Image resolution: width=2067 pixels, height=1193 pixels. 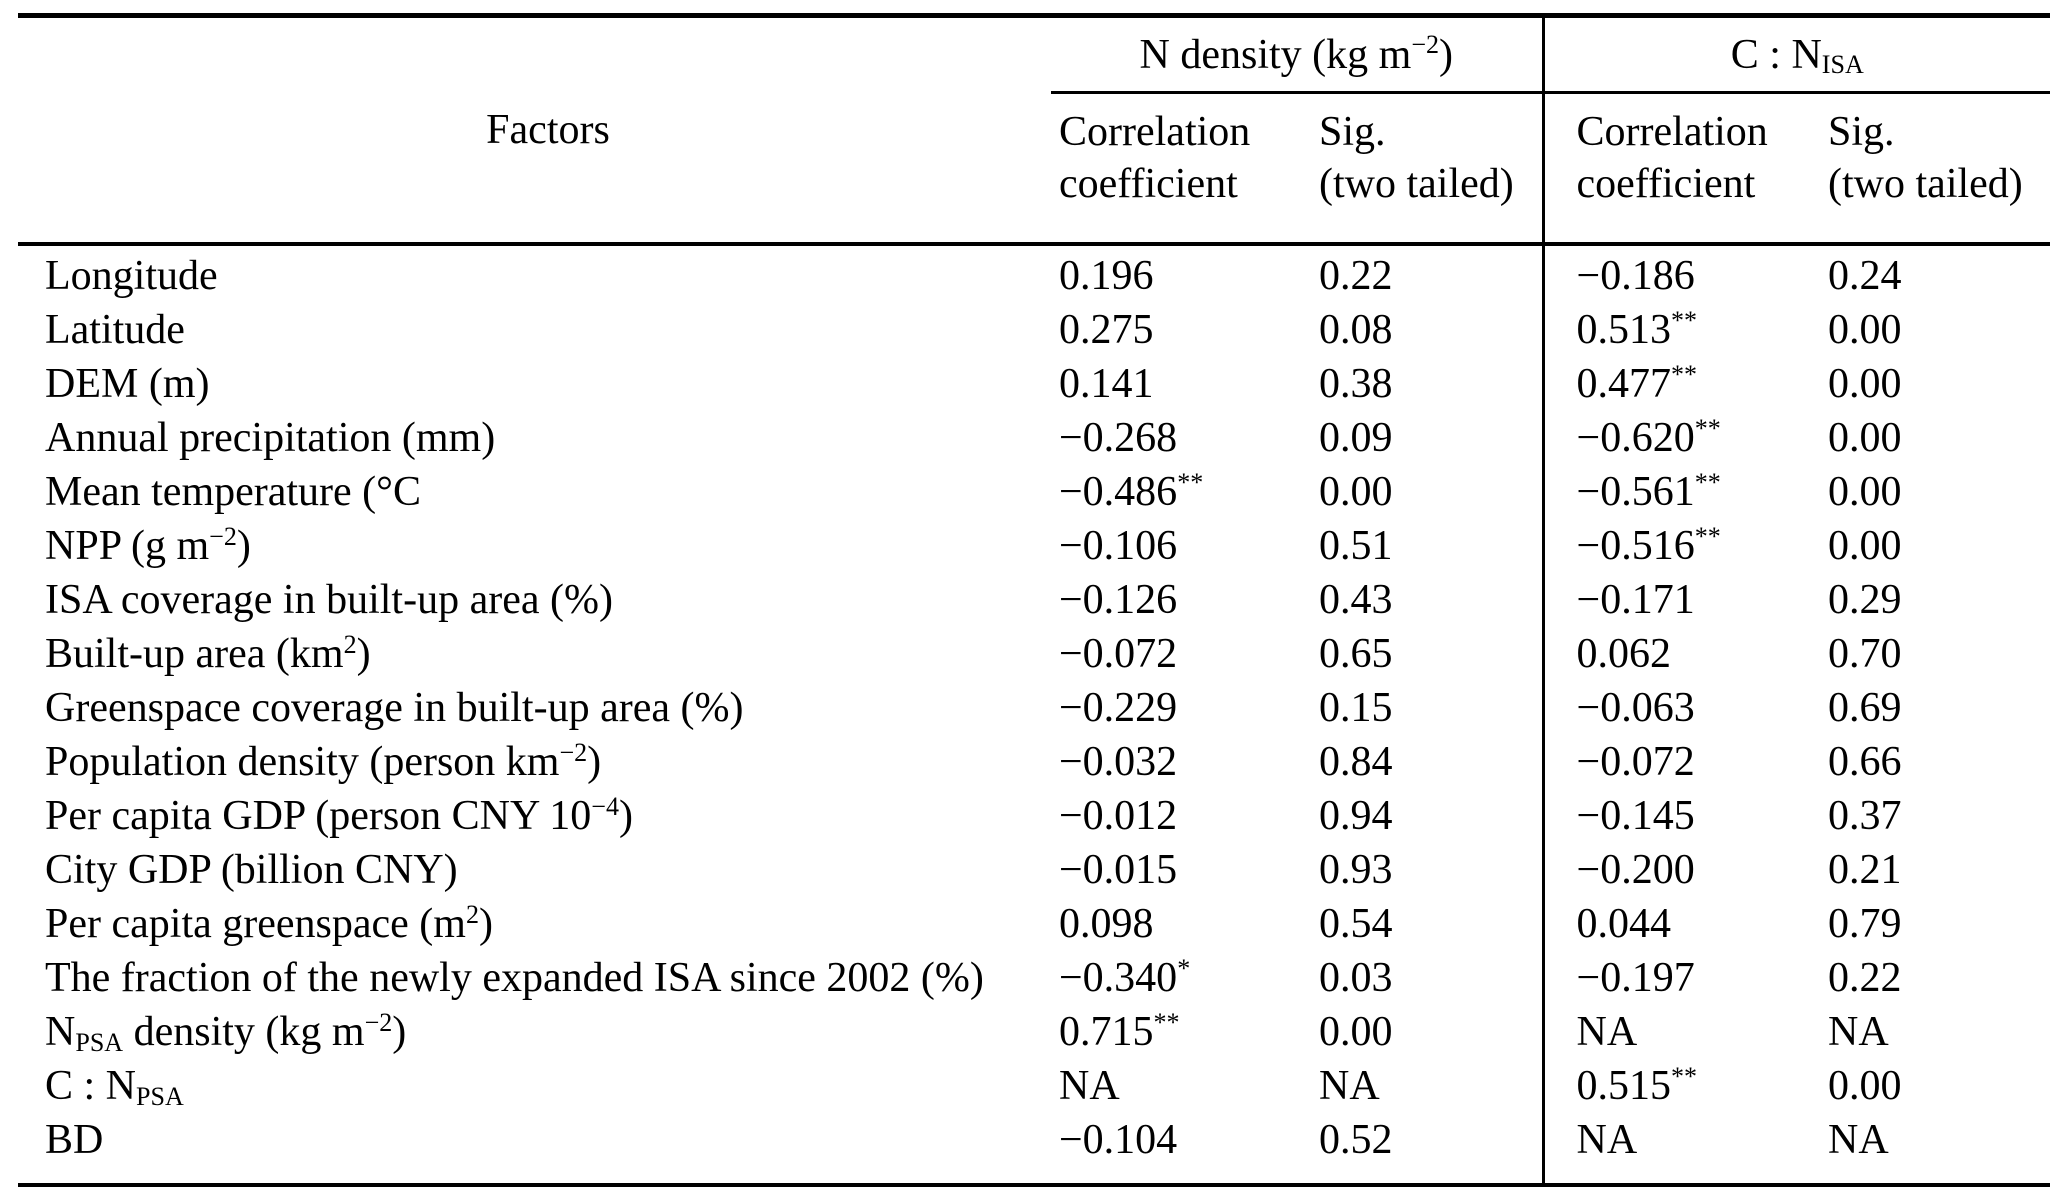 What do you see at coordinates (1356, 1140) in the screenshot?
I see `cell-ndensity-sig: 0.52` at bounding box center [1356, 1140].